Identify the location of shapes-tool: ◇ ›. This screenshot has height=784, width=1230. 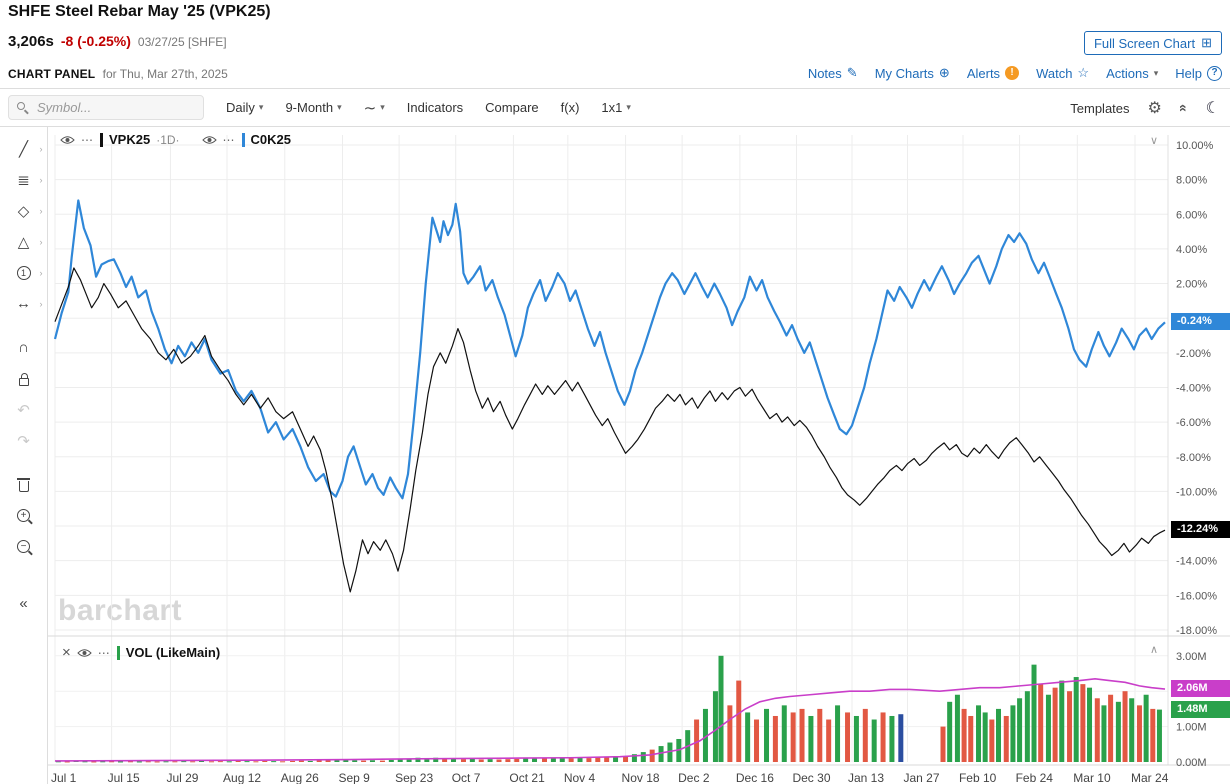
(24, 210).